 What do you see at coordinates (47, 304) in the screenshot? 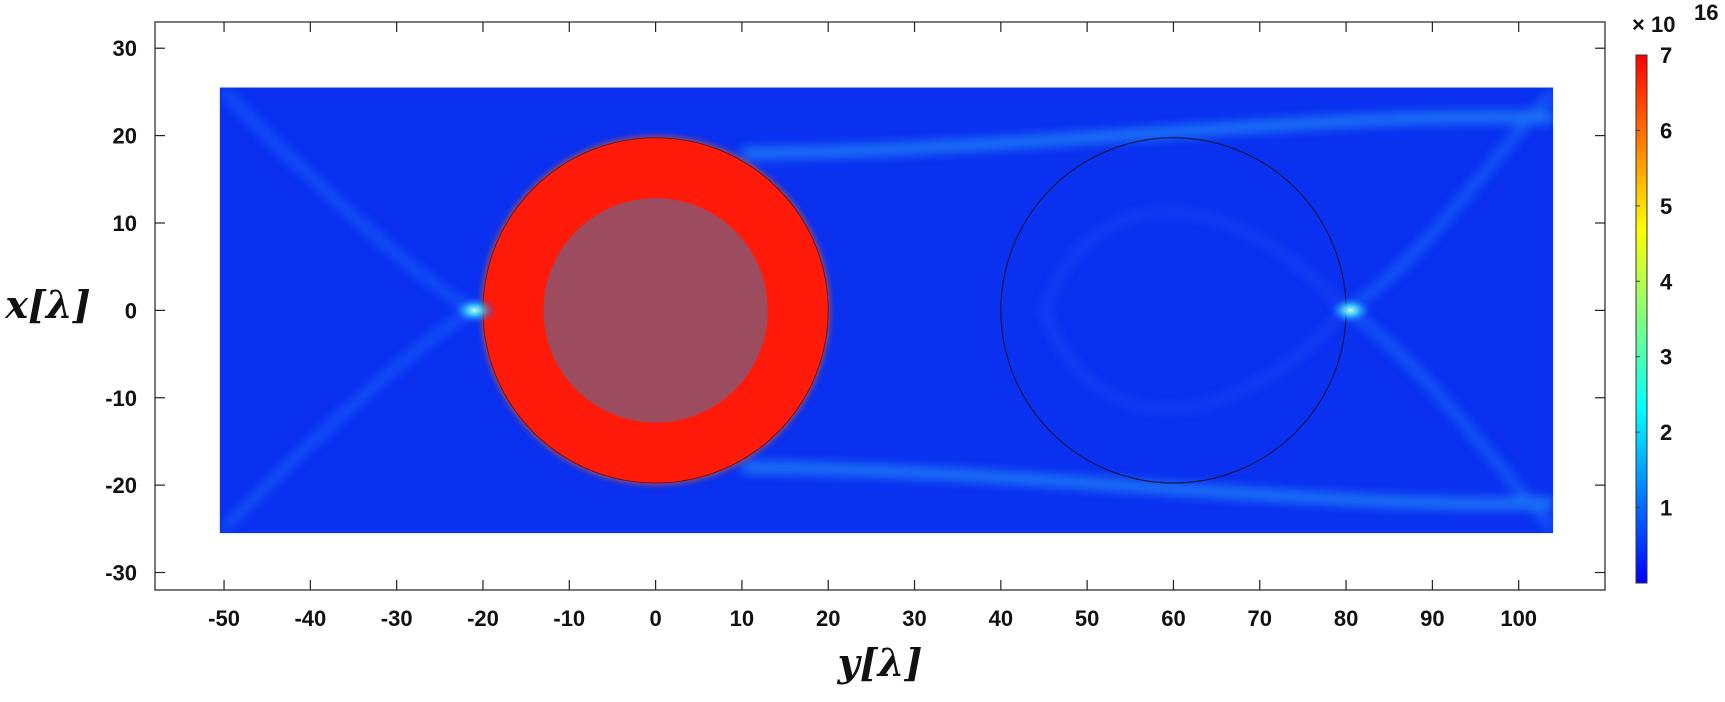
I see `y-axis-label: x[λ]` at bounding box center [47, 304].